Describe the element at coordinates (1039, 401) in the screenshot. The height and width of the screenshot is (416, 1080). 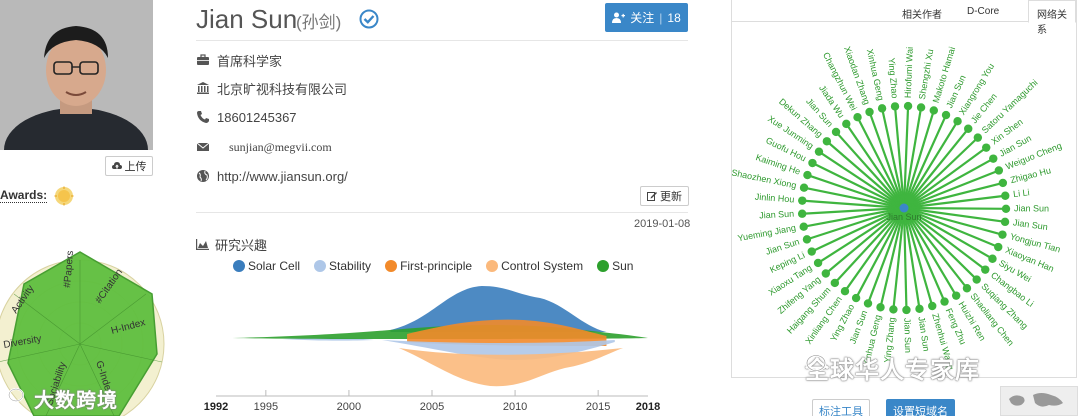
I see `world-map-thumbnail` at that location.